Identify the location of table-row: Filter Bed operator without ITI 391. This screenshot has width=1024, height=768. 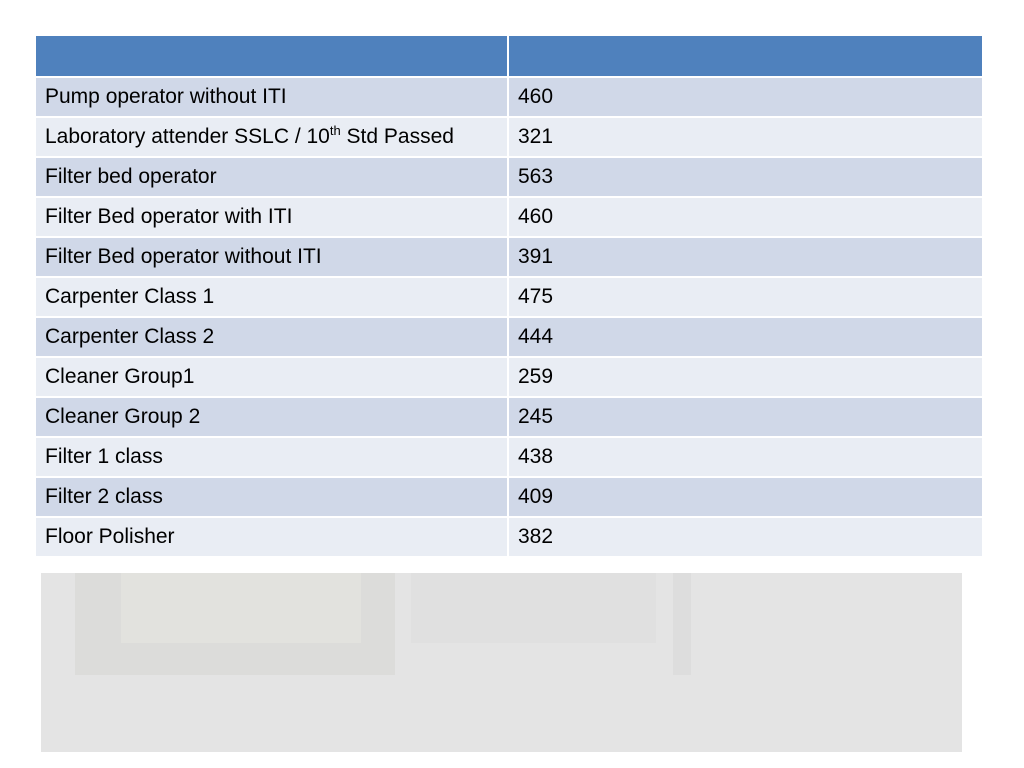
(509, 257).